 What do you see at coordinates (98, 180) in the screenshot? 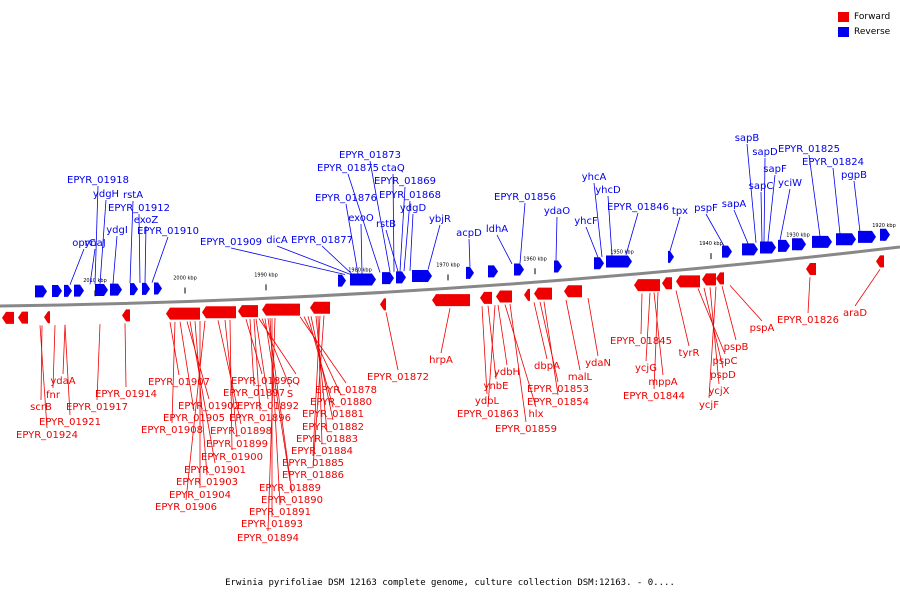
I see `gene-label-epyr-01918: EPYR_01918` at bounding box center [98, 180].